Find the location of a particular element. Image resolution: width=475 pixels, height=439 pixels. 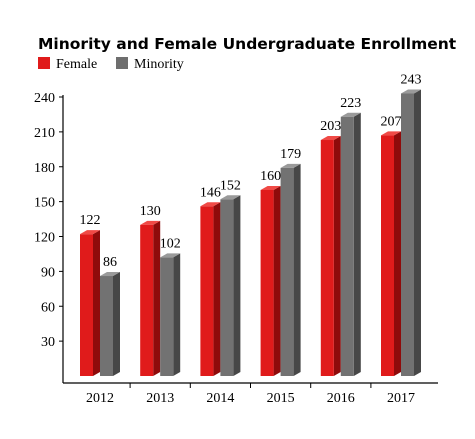

bar-female-2015 is located at coordinates (267, 283).